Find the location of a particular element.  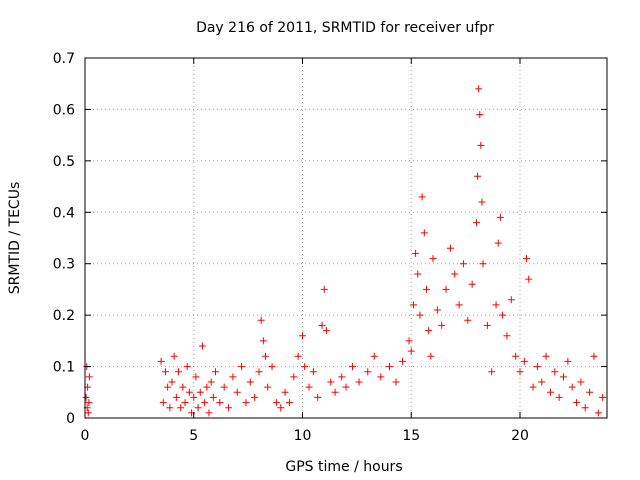

y-tick-label: 0.4 is located at coordinates (64, 213).